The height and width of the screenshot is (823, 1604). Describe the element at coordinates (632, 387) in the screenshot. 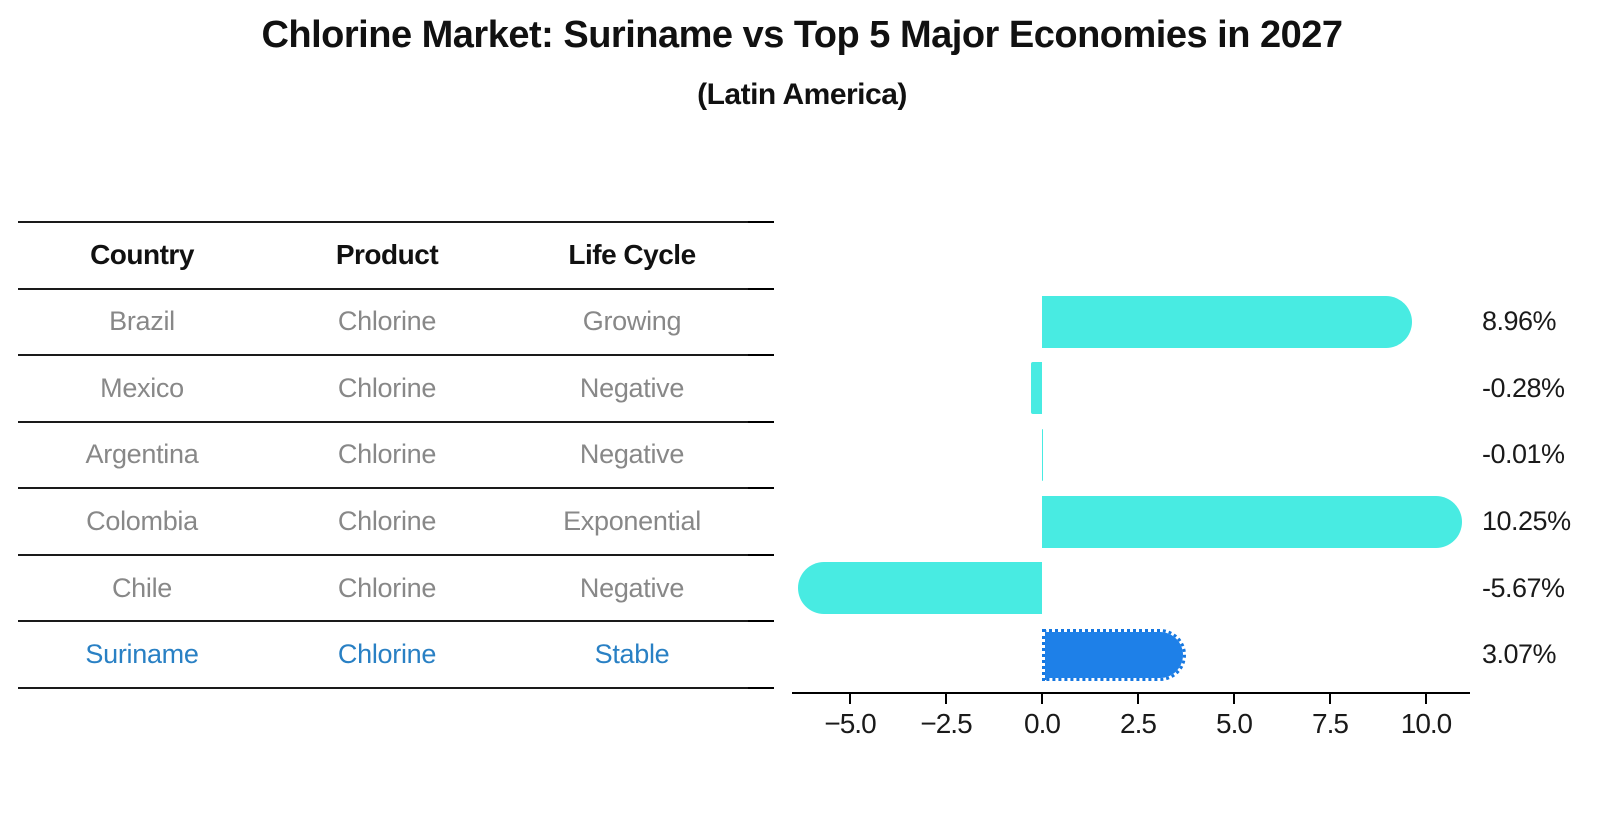

I see `table-cell-mexico-life_cycle: Negative` at that location.